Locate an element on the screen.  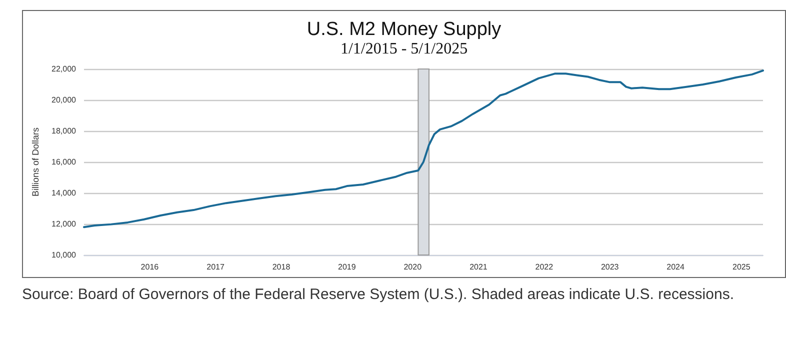
x-tick-label: 2018 is located at coordinates (281, 267).